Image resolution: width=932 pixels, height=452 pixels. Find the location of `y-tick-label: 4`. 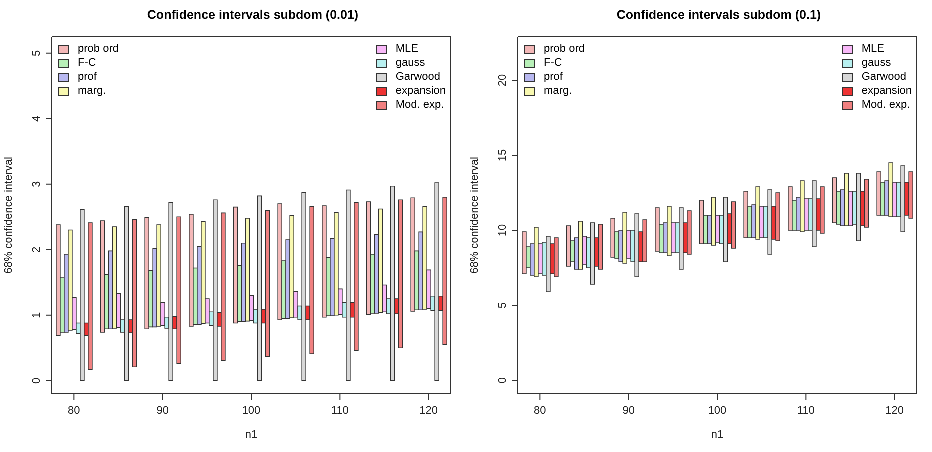

y-tick-label: 4 is located at coordinates (37, 119).